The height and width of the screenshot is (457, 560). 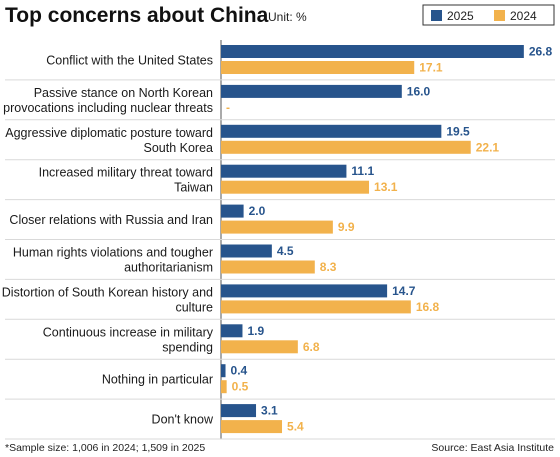 What do you see at coordinates (311, 347) in the screenshot?
I see `value-label-2024: 6.8` at bounding box center [311, 347].